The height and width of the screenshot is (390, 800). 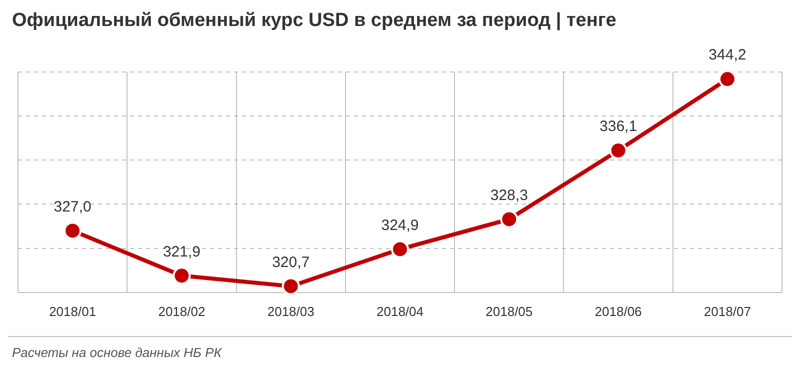 What do you see at coordinates (619, 127) in the screenshot?
I see `data-label: 336,1` at bounding box center [619, 127].